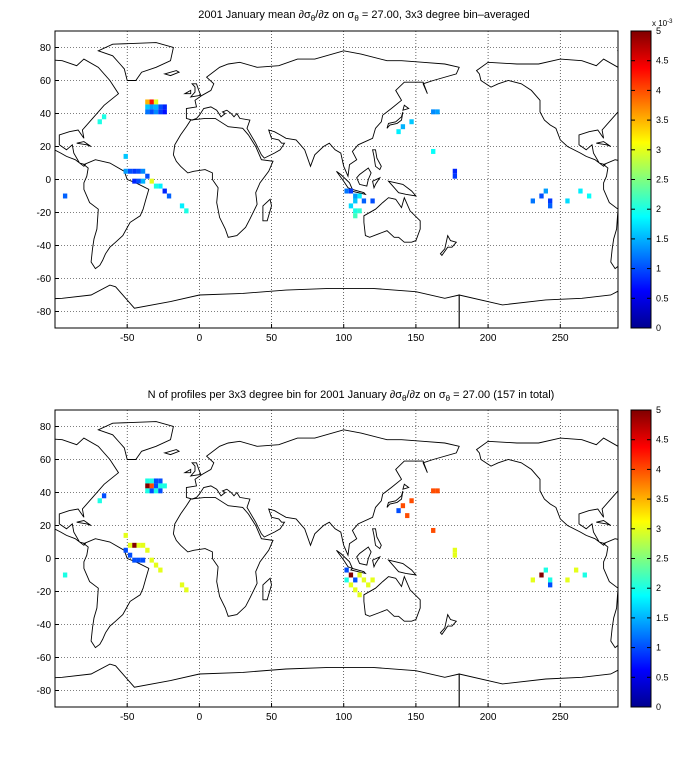  Describe the element at coordinates (662, 180) in the screenshot. I see `colorbar-tick-label: 2.5` at that location.